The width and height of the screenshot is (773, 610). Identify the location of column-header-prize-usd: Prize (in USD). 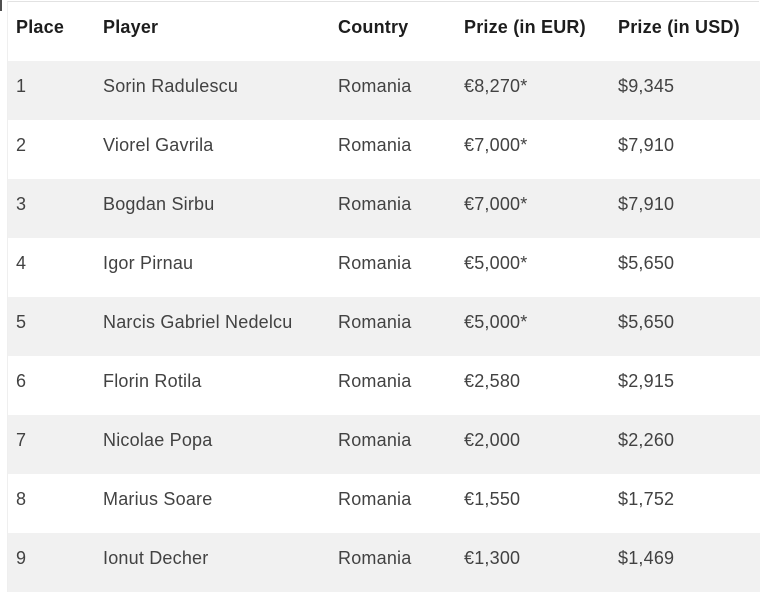
(685, 31).